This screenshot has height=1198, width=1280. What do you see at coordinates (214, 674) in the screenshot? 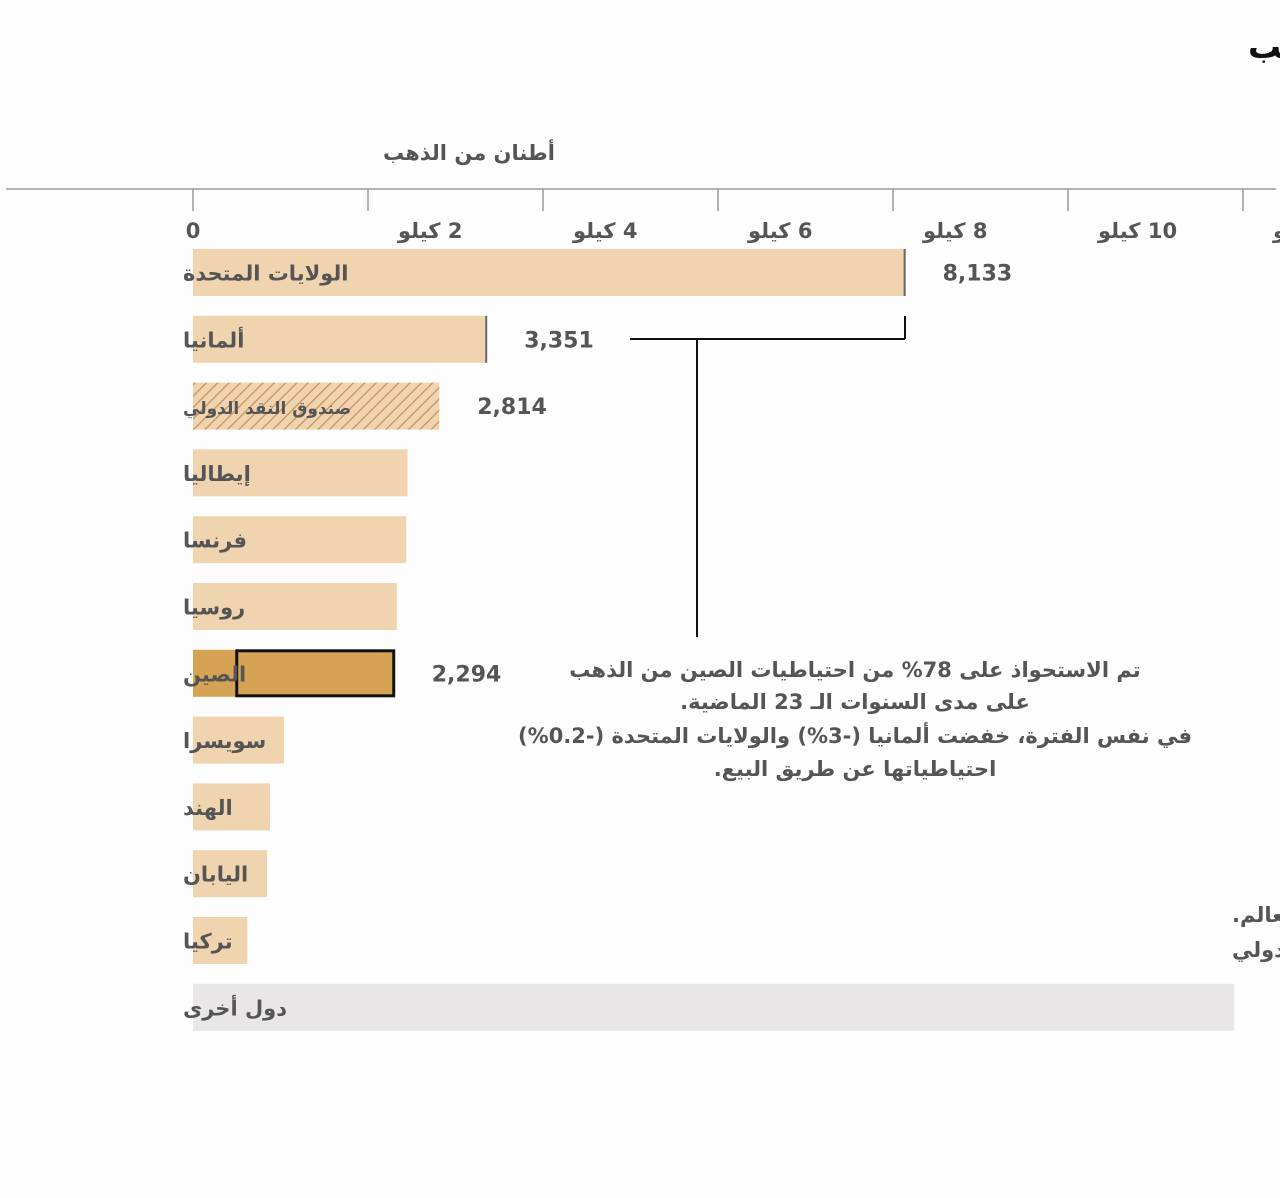
I see `category-label: الصين` at bounding box center [214, 674].